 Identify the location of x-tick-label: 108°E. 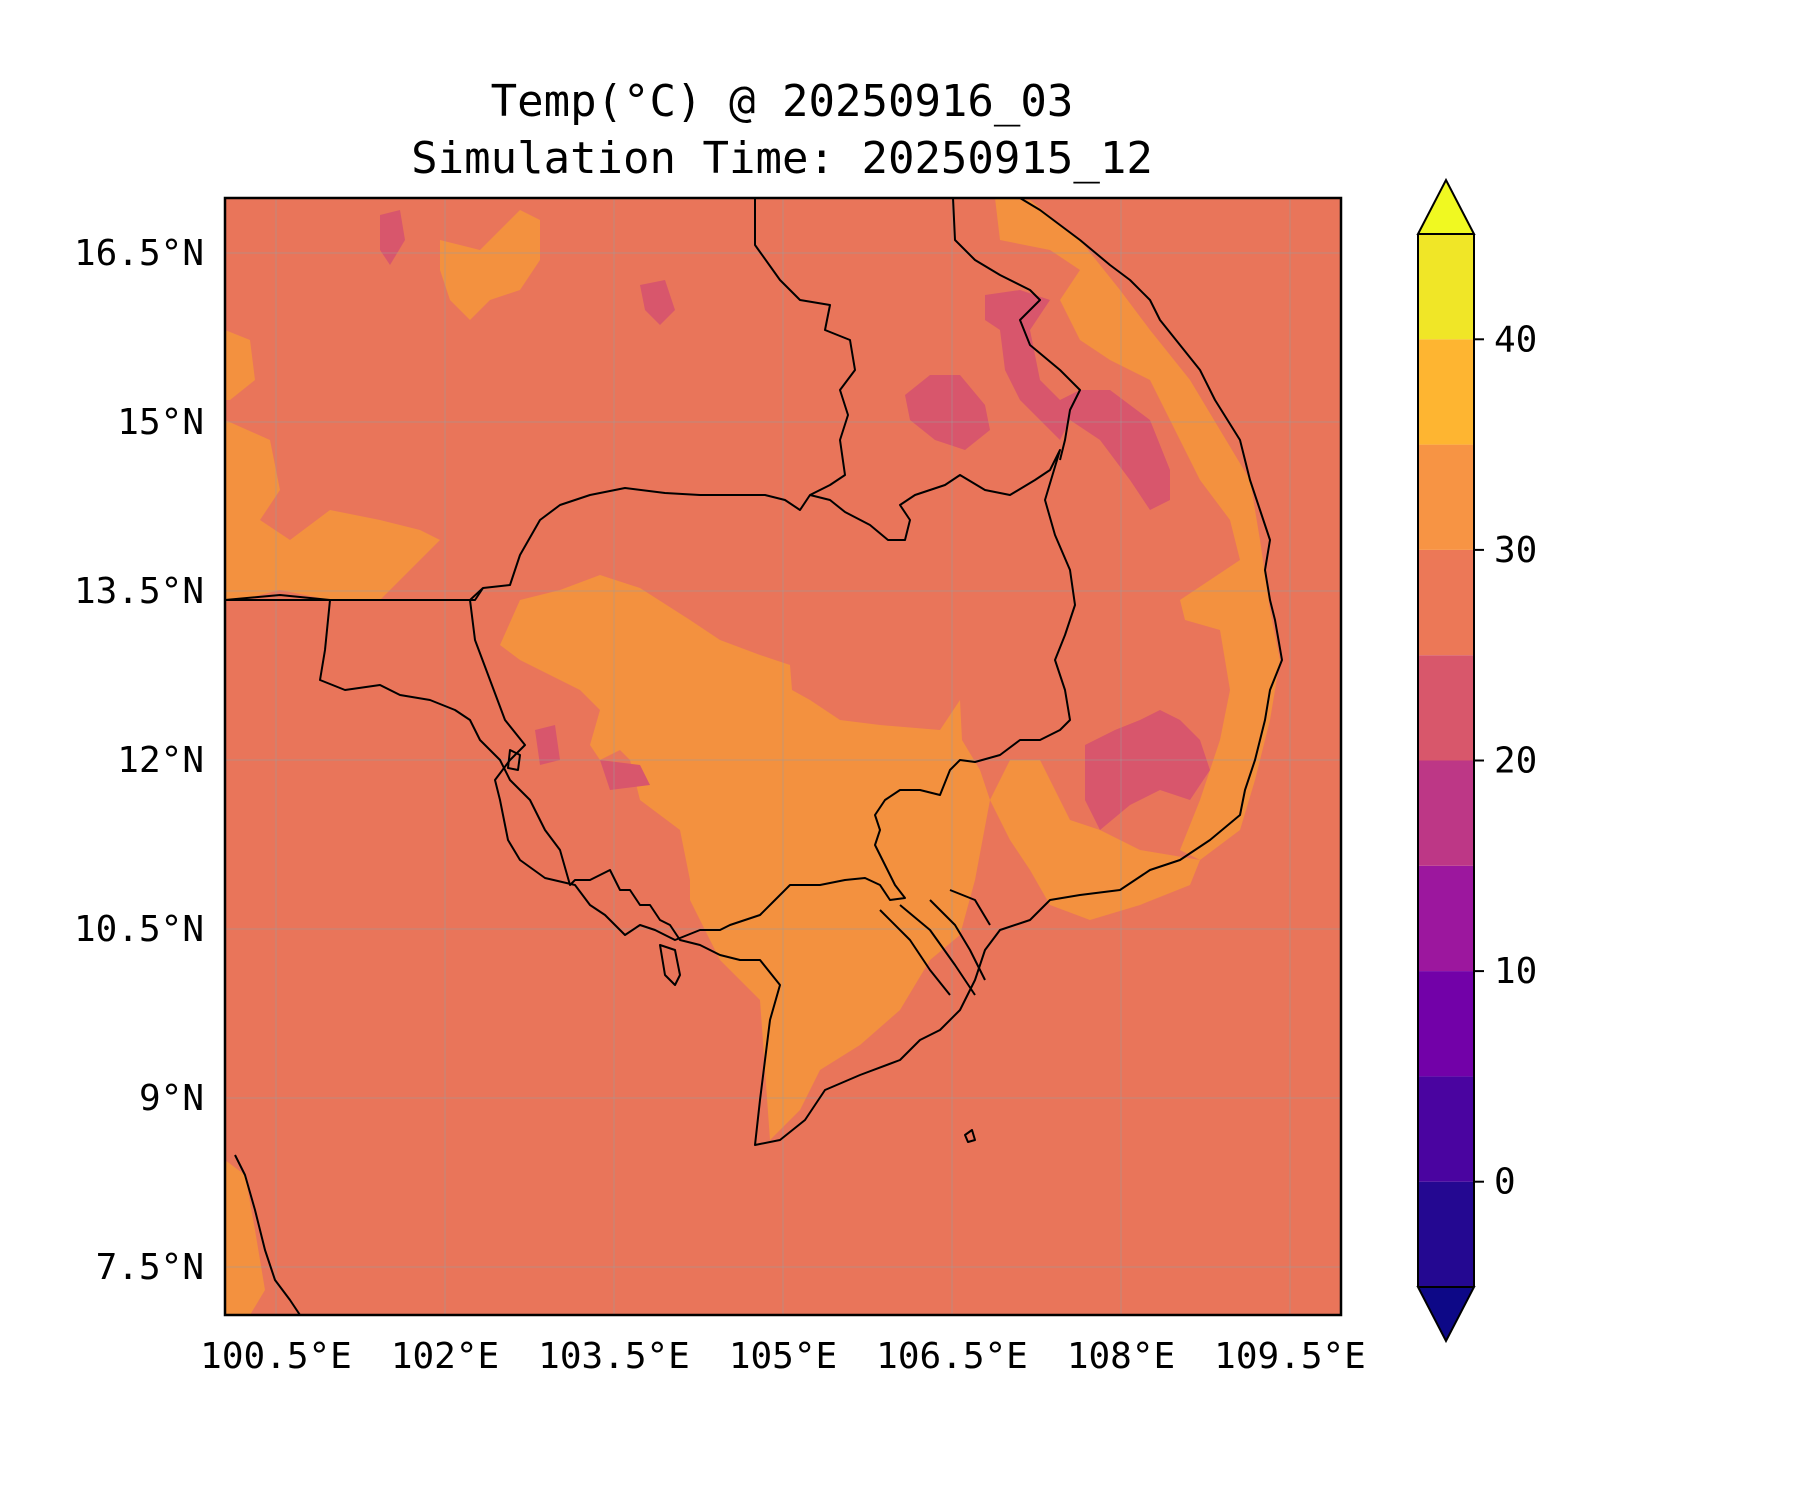
(1121, 1356).